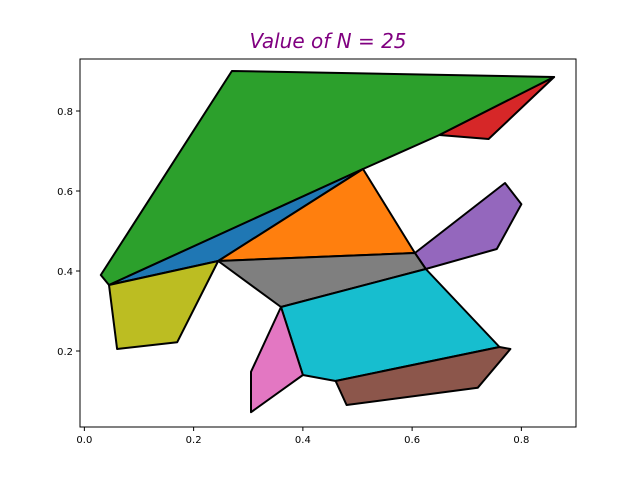 The height and width of the screenshot is (480, 640). Describe the element at coordinates (412, 440) in the screenshot. I see `x-tick-label: 0.6` at that location.